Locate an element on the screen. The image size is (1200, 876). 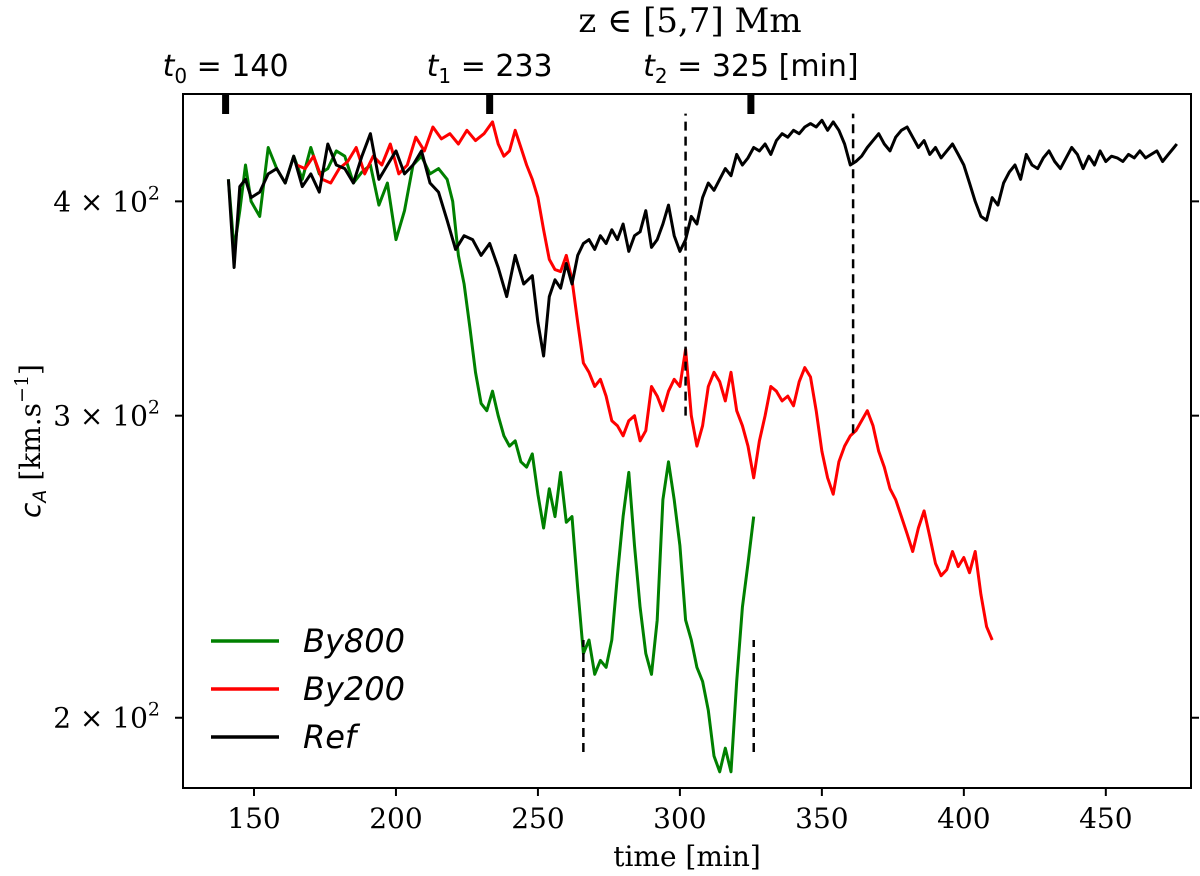
time-marker-label-0: t0 = 140 is located at coordinates (226, 68).